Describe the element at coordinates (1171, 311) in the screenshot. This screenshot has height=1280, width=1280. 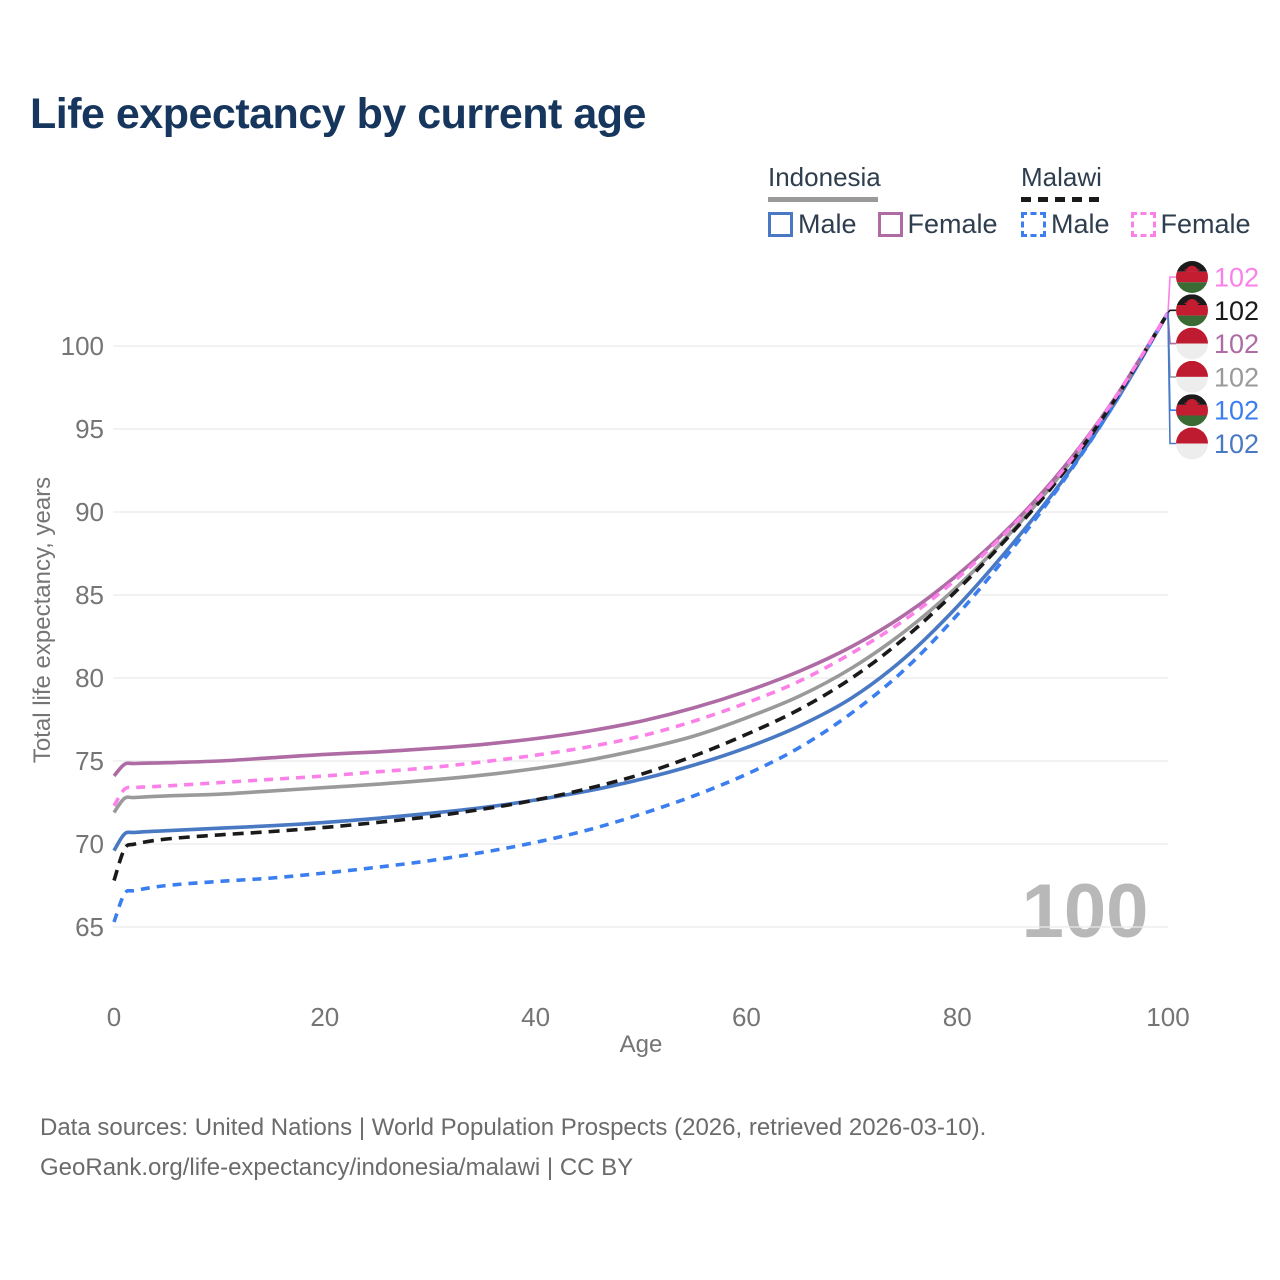
I see `leader-line-malawi-both` at that location.